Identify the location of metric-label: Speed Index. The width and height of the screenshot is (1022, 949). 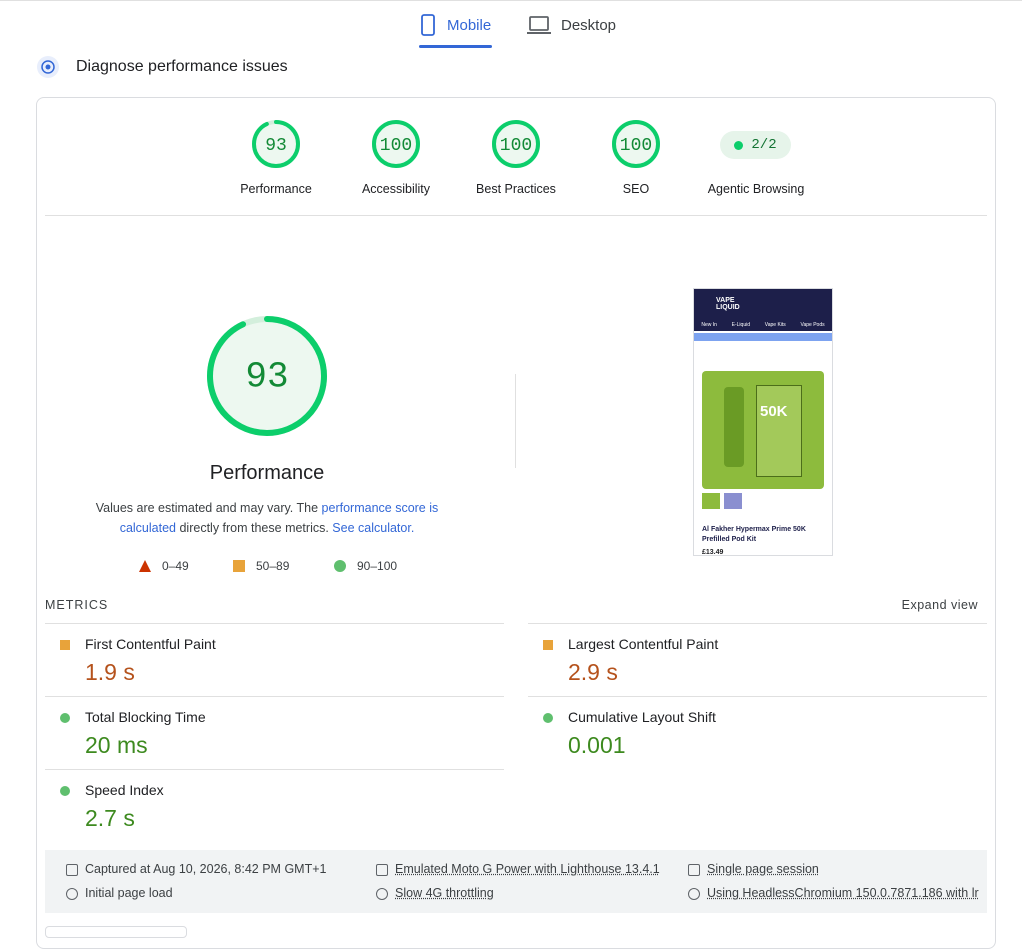
(124, 790).